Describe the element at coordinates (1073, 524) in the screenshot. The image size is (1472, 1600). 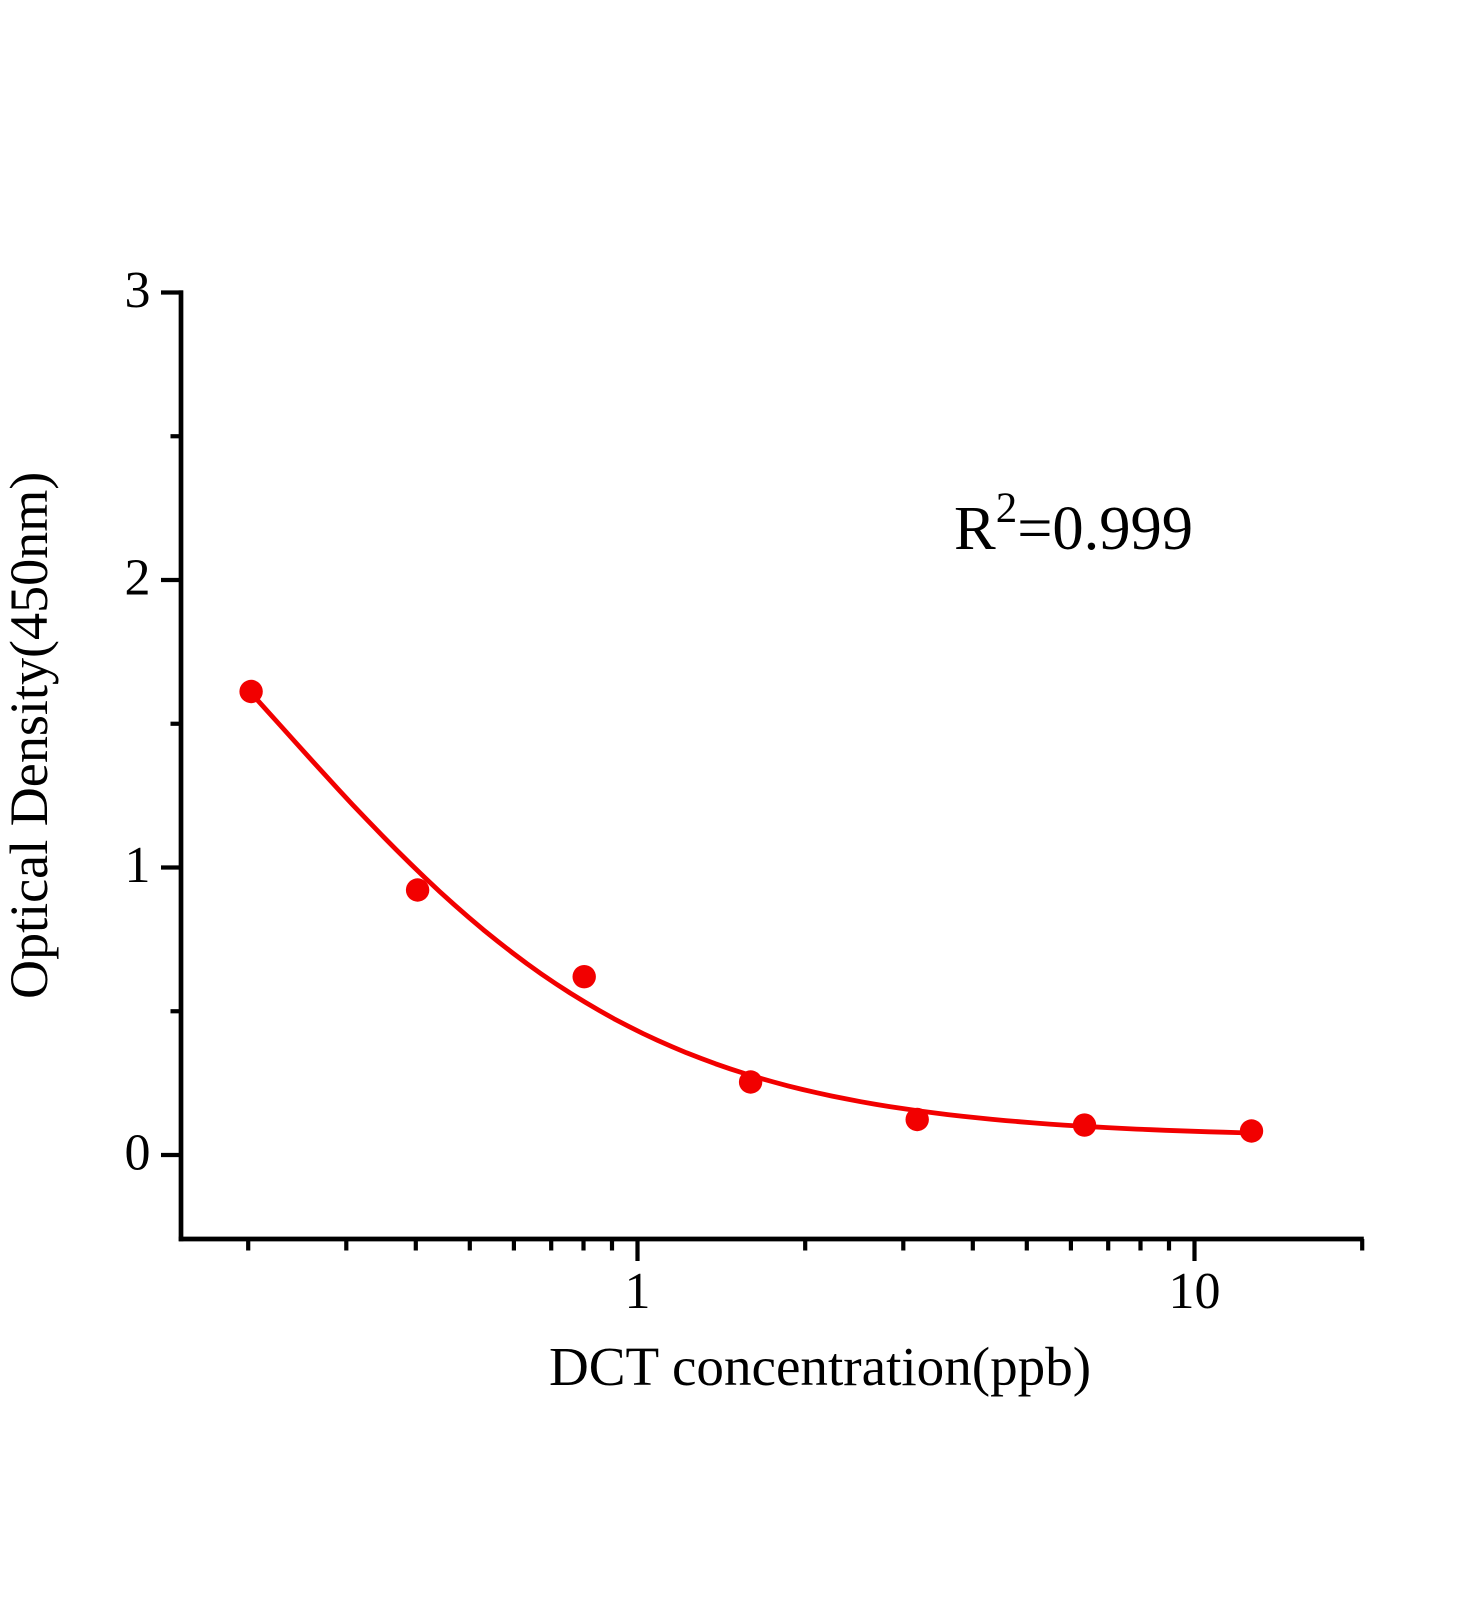
I see `svg-text: R2=0.999` at that location.